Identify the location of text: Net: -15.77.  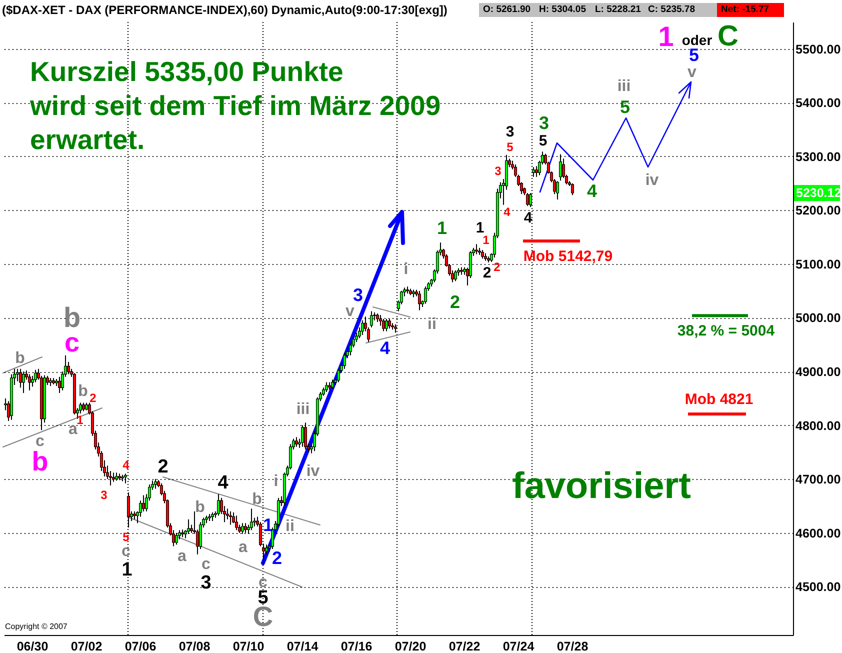
(750, 10).